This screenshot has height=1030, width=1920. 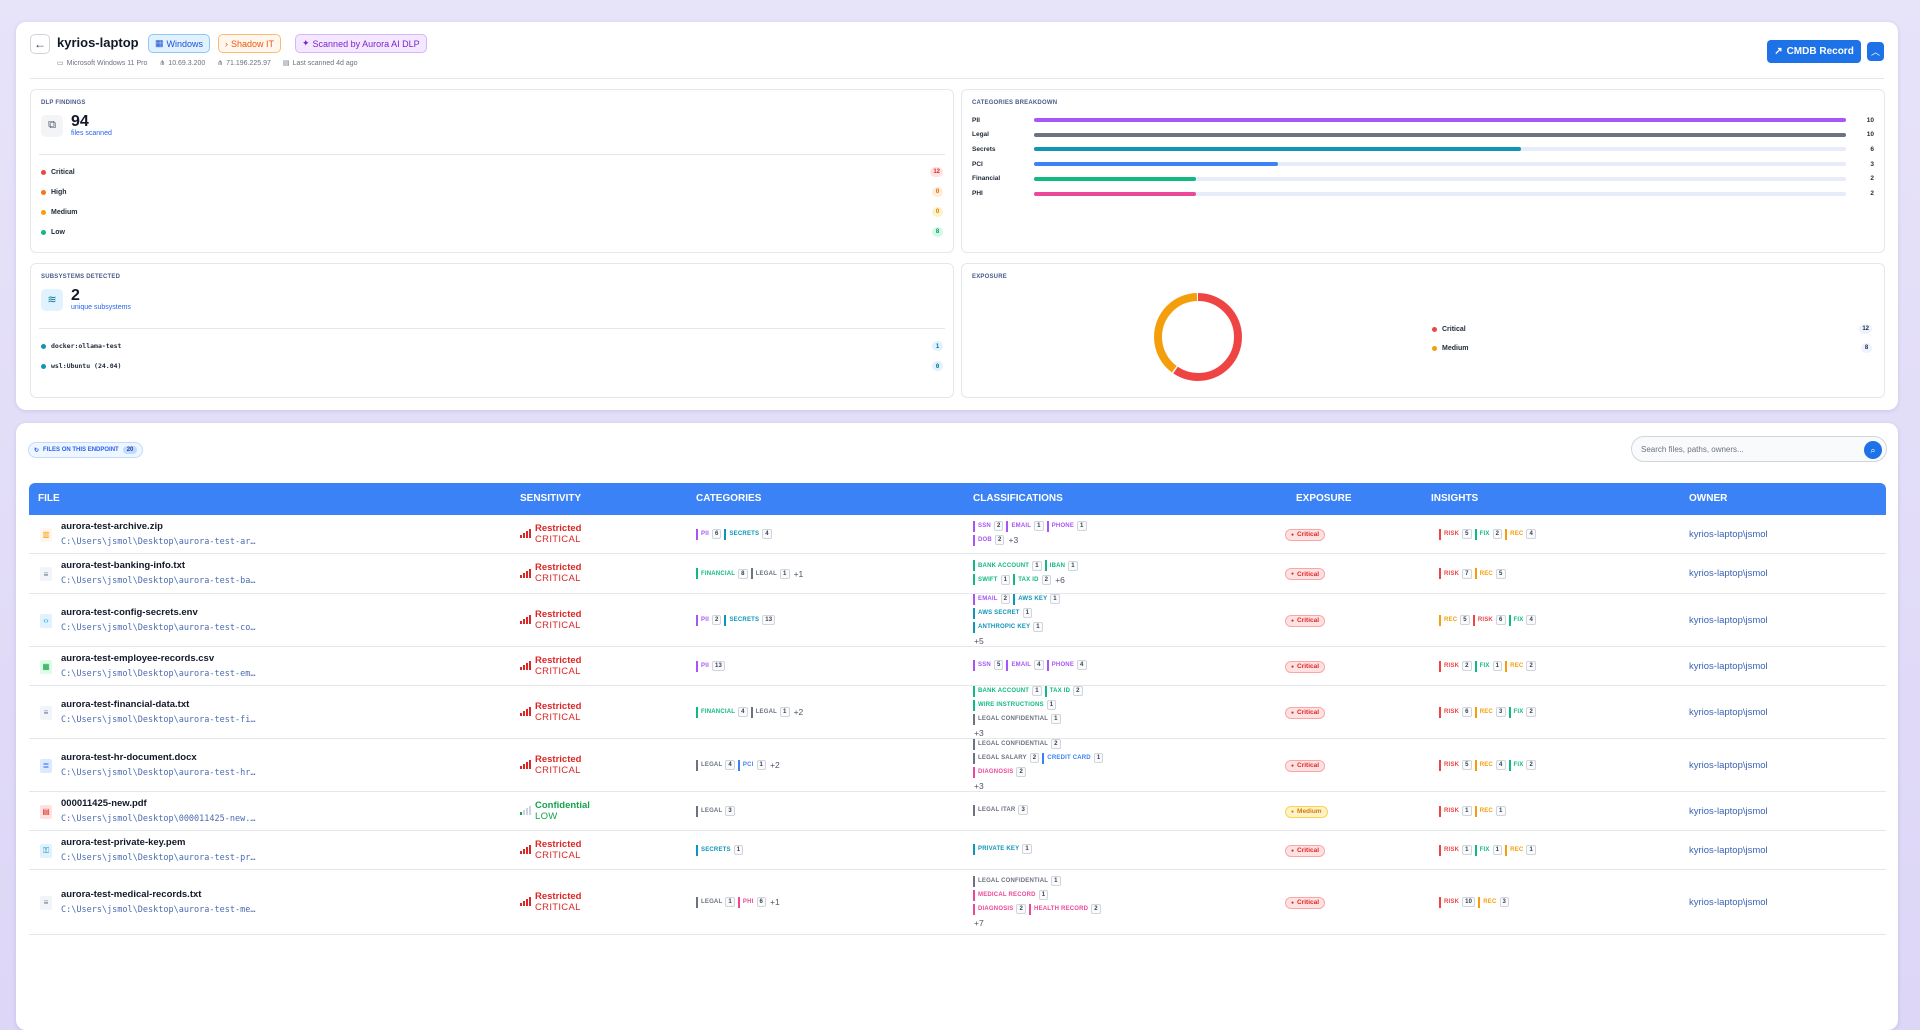 I want to click on classification-tag: PHONE 1, so click(x=1066, y=526).